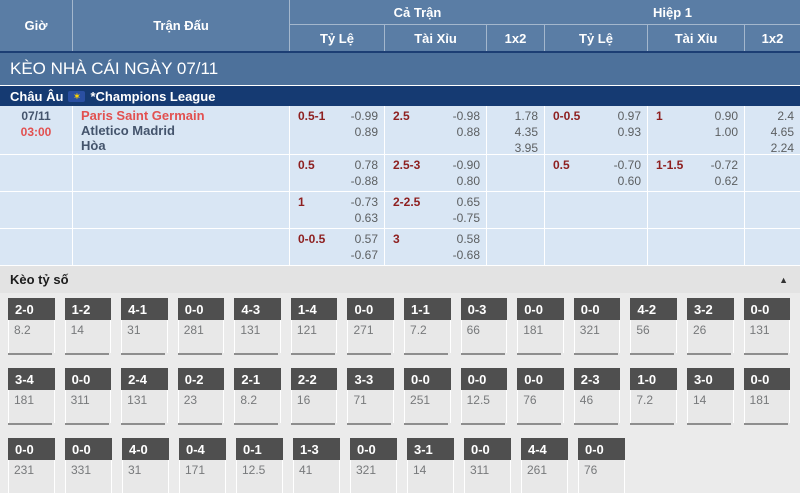 The width and height of the screenshot is (800, 500). What do you see at coordinates (371, 396) in the screenshot?
I see `score-box: 3-3 71` at bounding box center [371, 396].